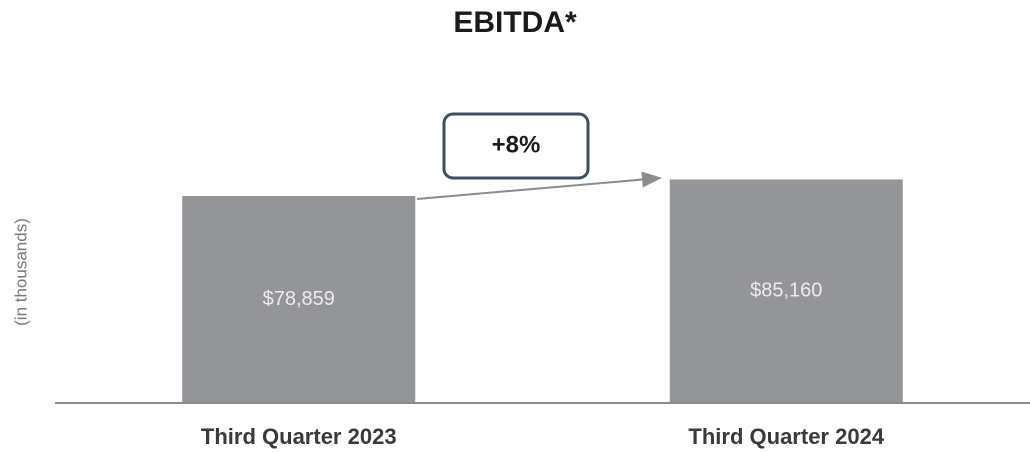 This screenshot has width=1030, height=453. What do you see at coordinates (515, 22) in the screenshot?
I see `chart-title: EBITDA*` at bounding box center [515, 22].